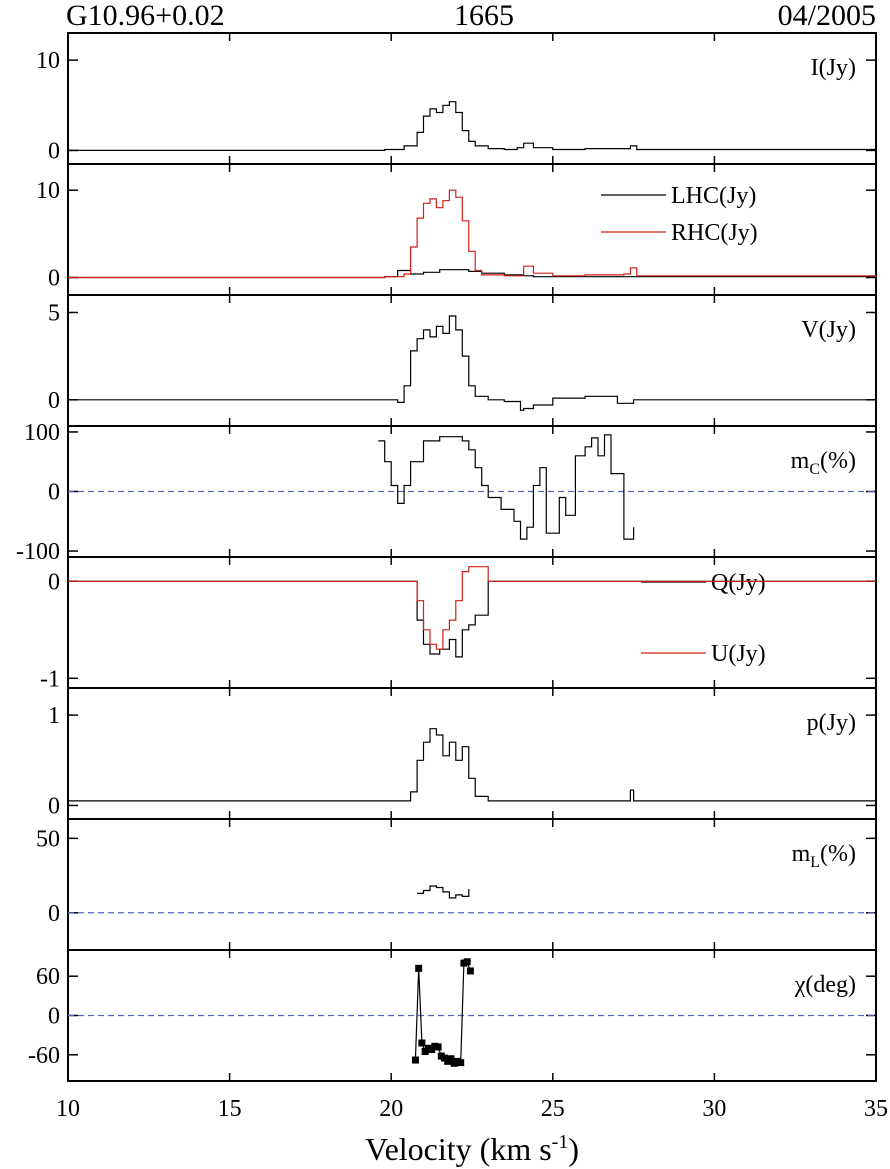 This screenshot has width=890, height=1169. What do you see at coordinates (738, 583) in the screenshot?
I see `legend-label: Q(Jy)` at bounding box center [738, 583].